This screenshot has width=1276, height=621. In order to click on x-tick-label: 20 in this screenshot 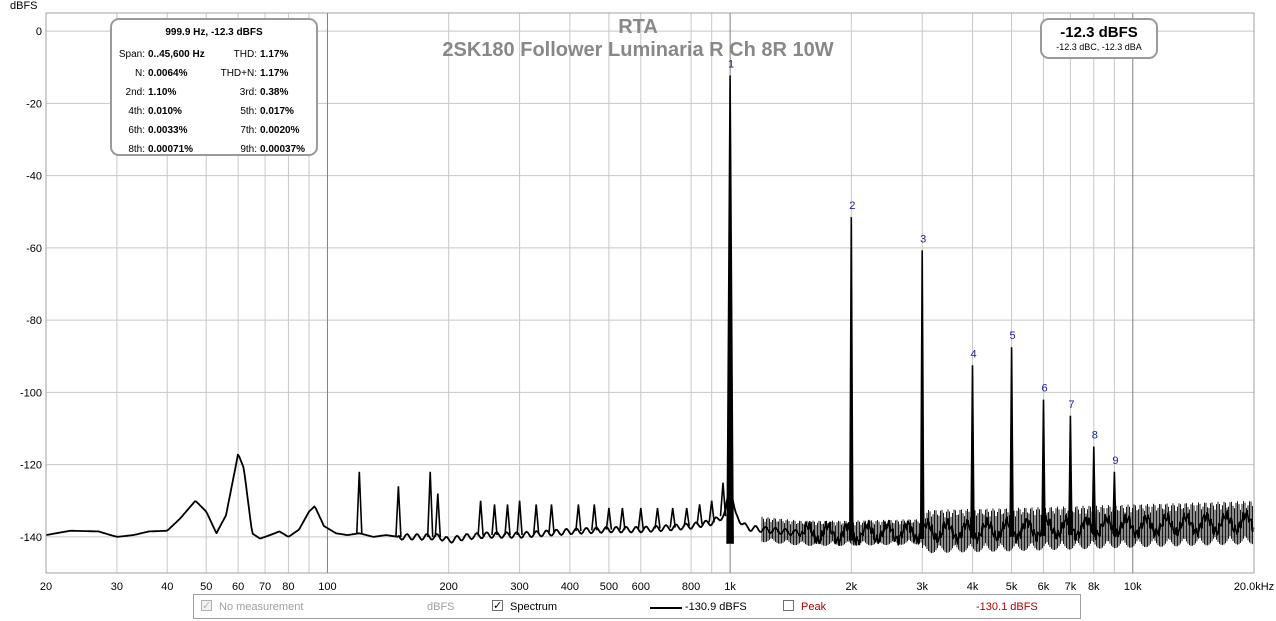, I will do `click(46, 587)`.